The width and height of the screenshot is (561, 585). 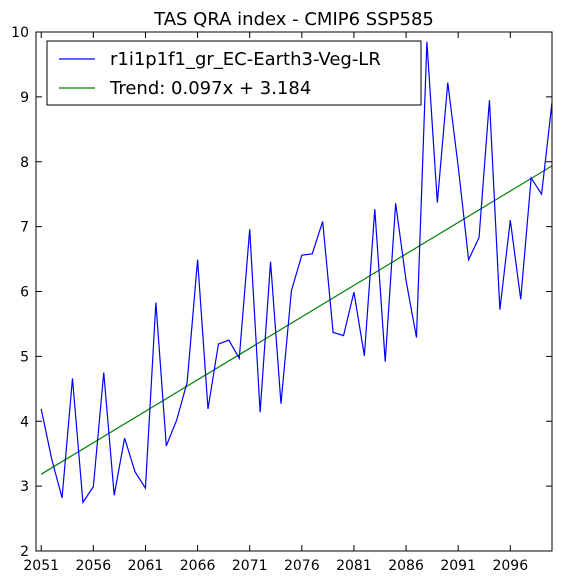 I want to click on y-tick-label: 3, so click(x=24, y=487).